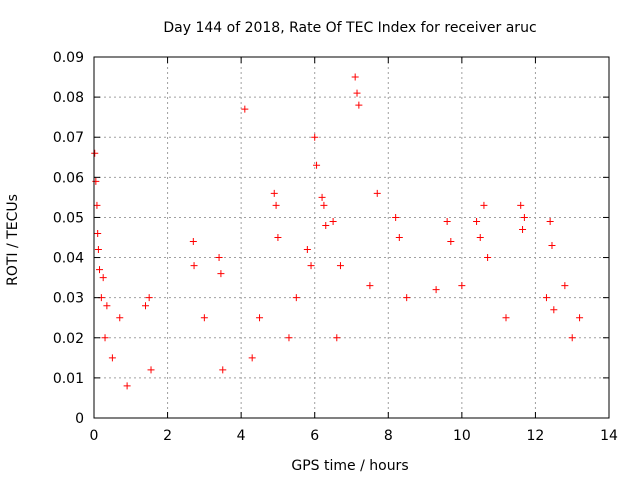  What do you see at coordinates (609, 436) in the screenshot?
I see `x-tick-label: 14` at bounding box center [609, 436].